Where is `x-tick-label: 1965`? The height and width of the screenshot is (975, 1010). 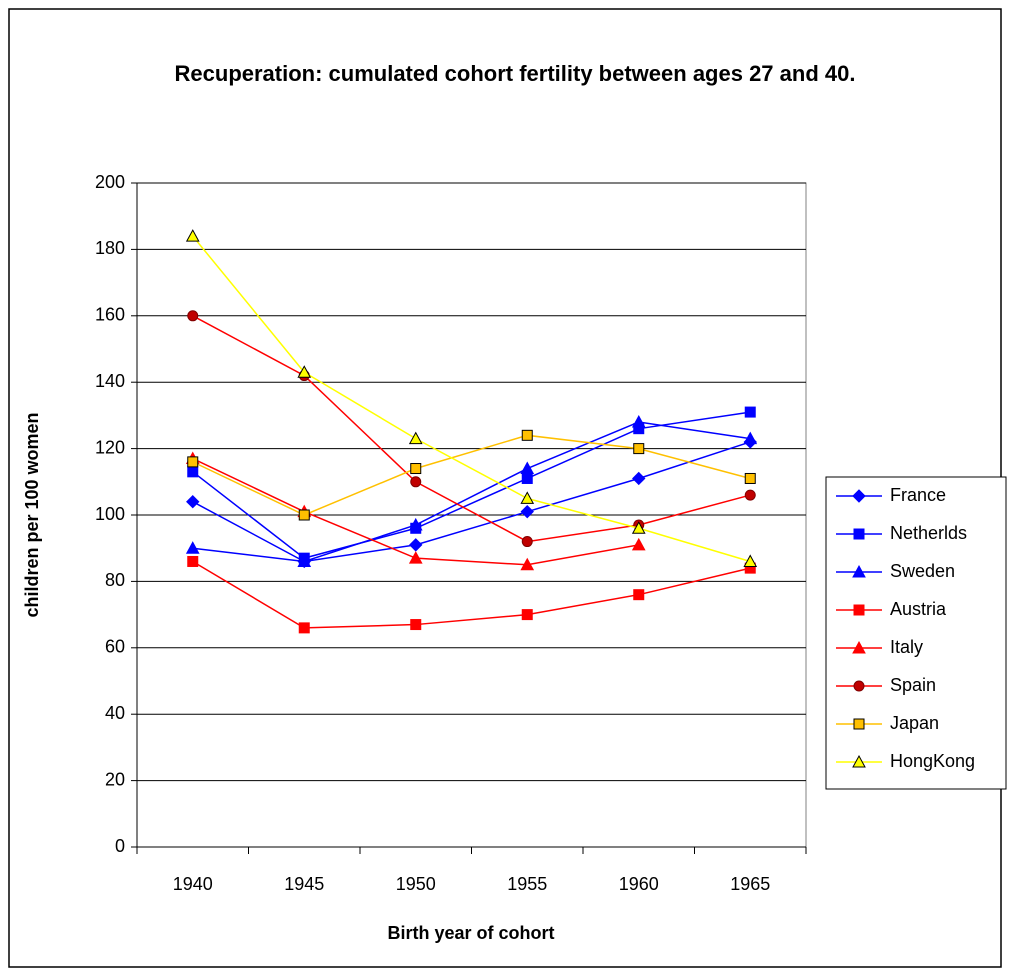 x-tick-label: 1965 is located at coordinates (750, 884).